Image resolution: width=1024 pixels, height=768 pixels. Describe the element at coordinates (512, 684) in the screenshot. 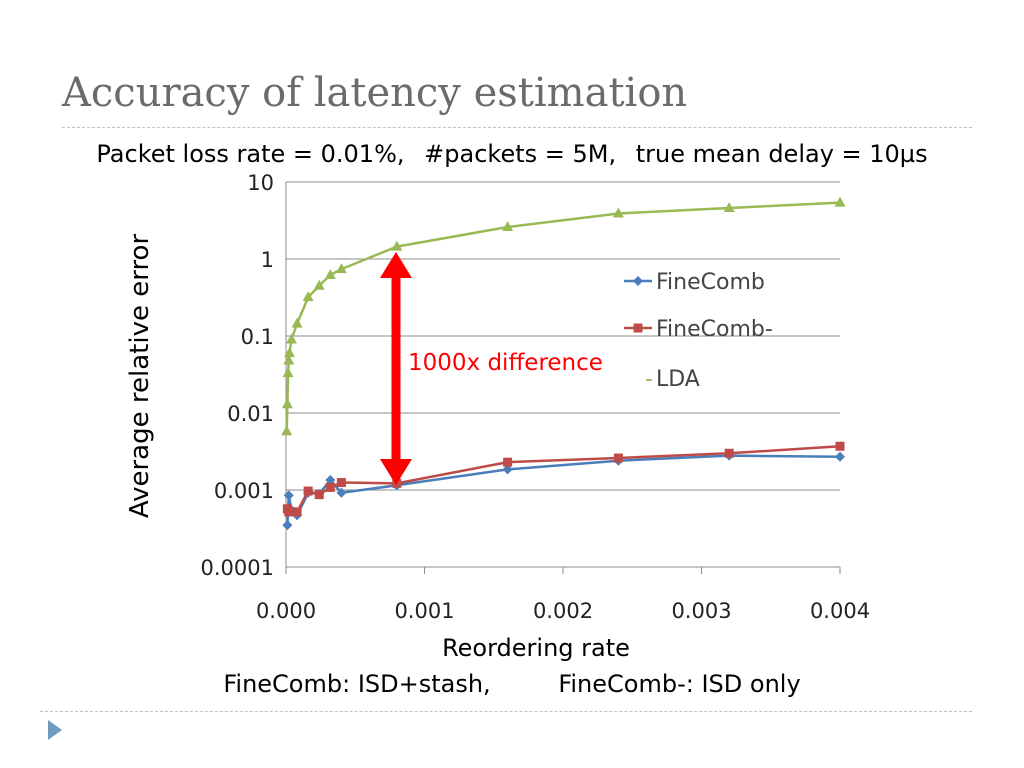

I see `footnote: FineComb: ISD+stash, FineComb-: ISD only` at that location.